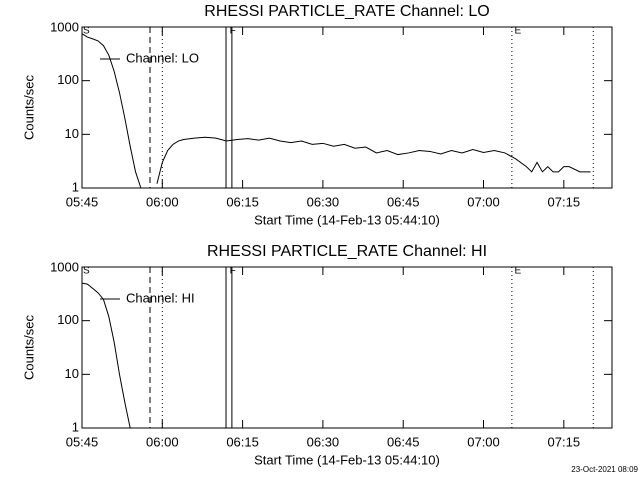  I want to click on chart-title: RHESSI PARTICLE_RATE Channel: HI, so click(347, 251).